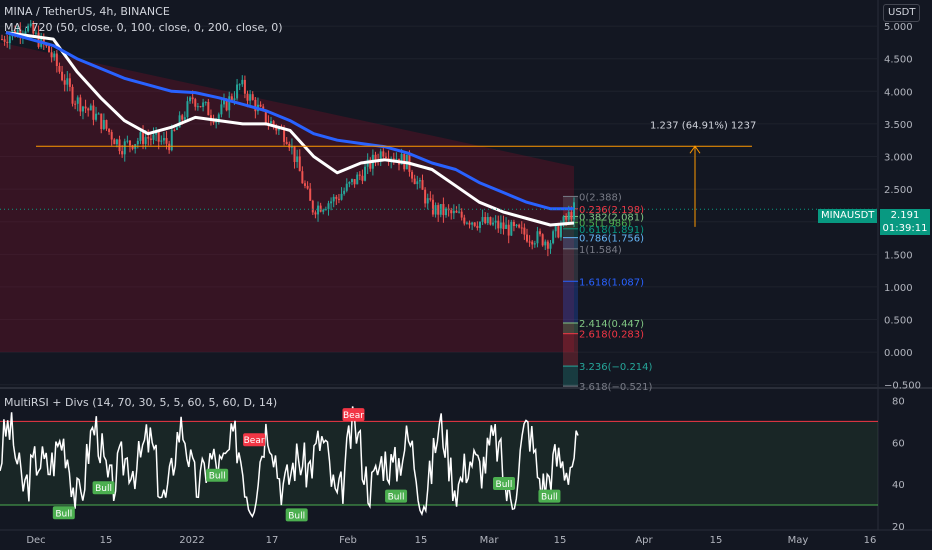 This screenshot has height=550, width=932. What do you see at coordinates (611, 239) in the screenshot?
I see `fib-level-label: 0.786(1.756)` at bounding box center [611, 239].